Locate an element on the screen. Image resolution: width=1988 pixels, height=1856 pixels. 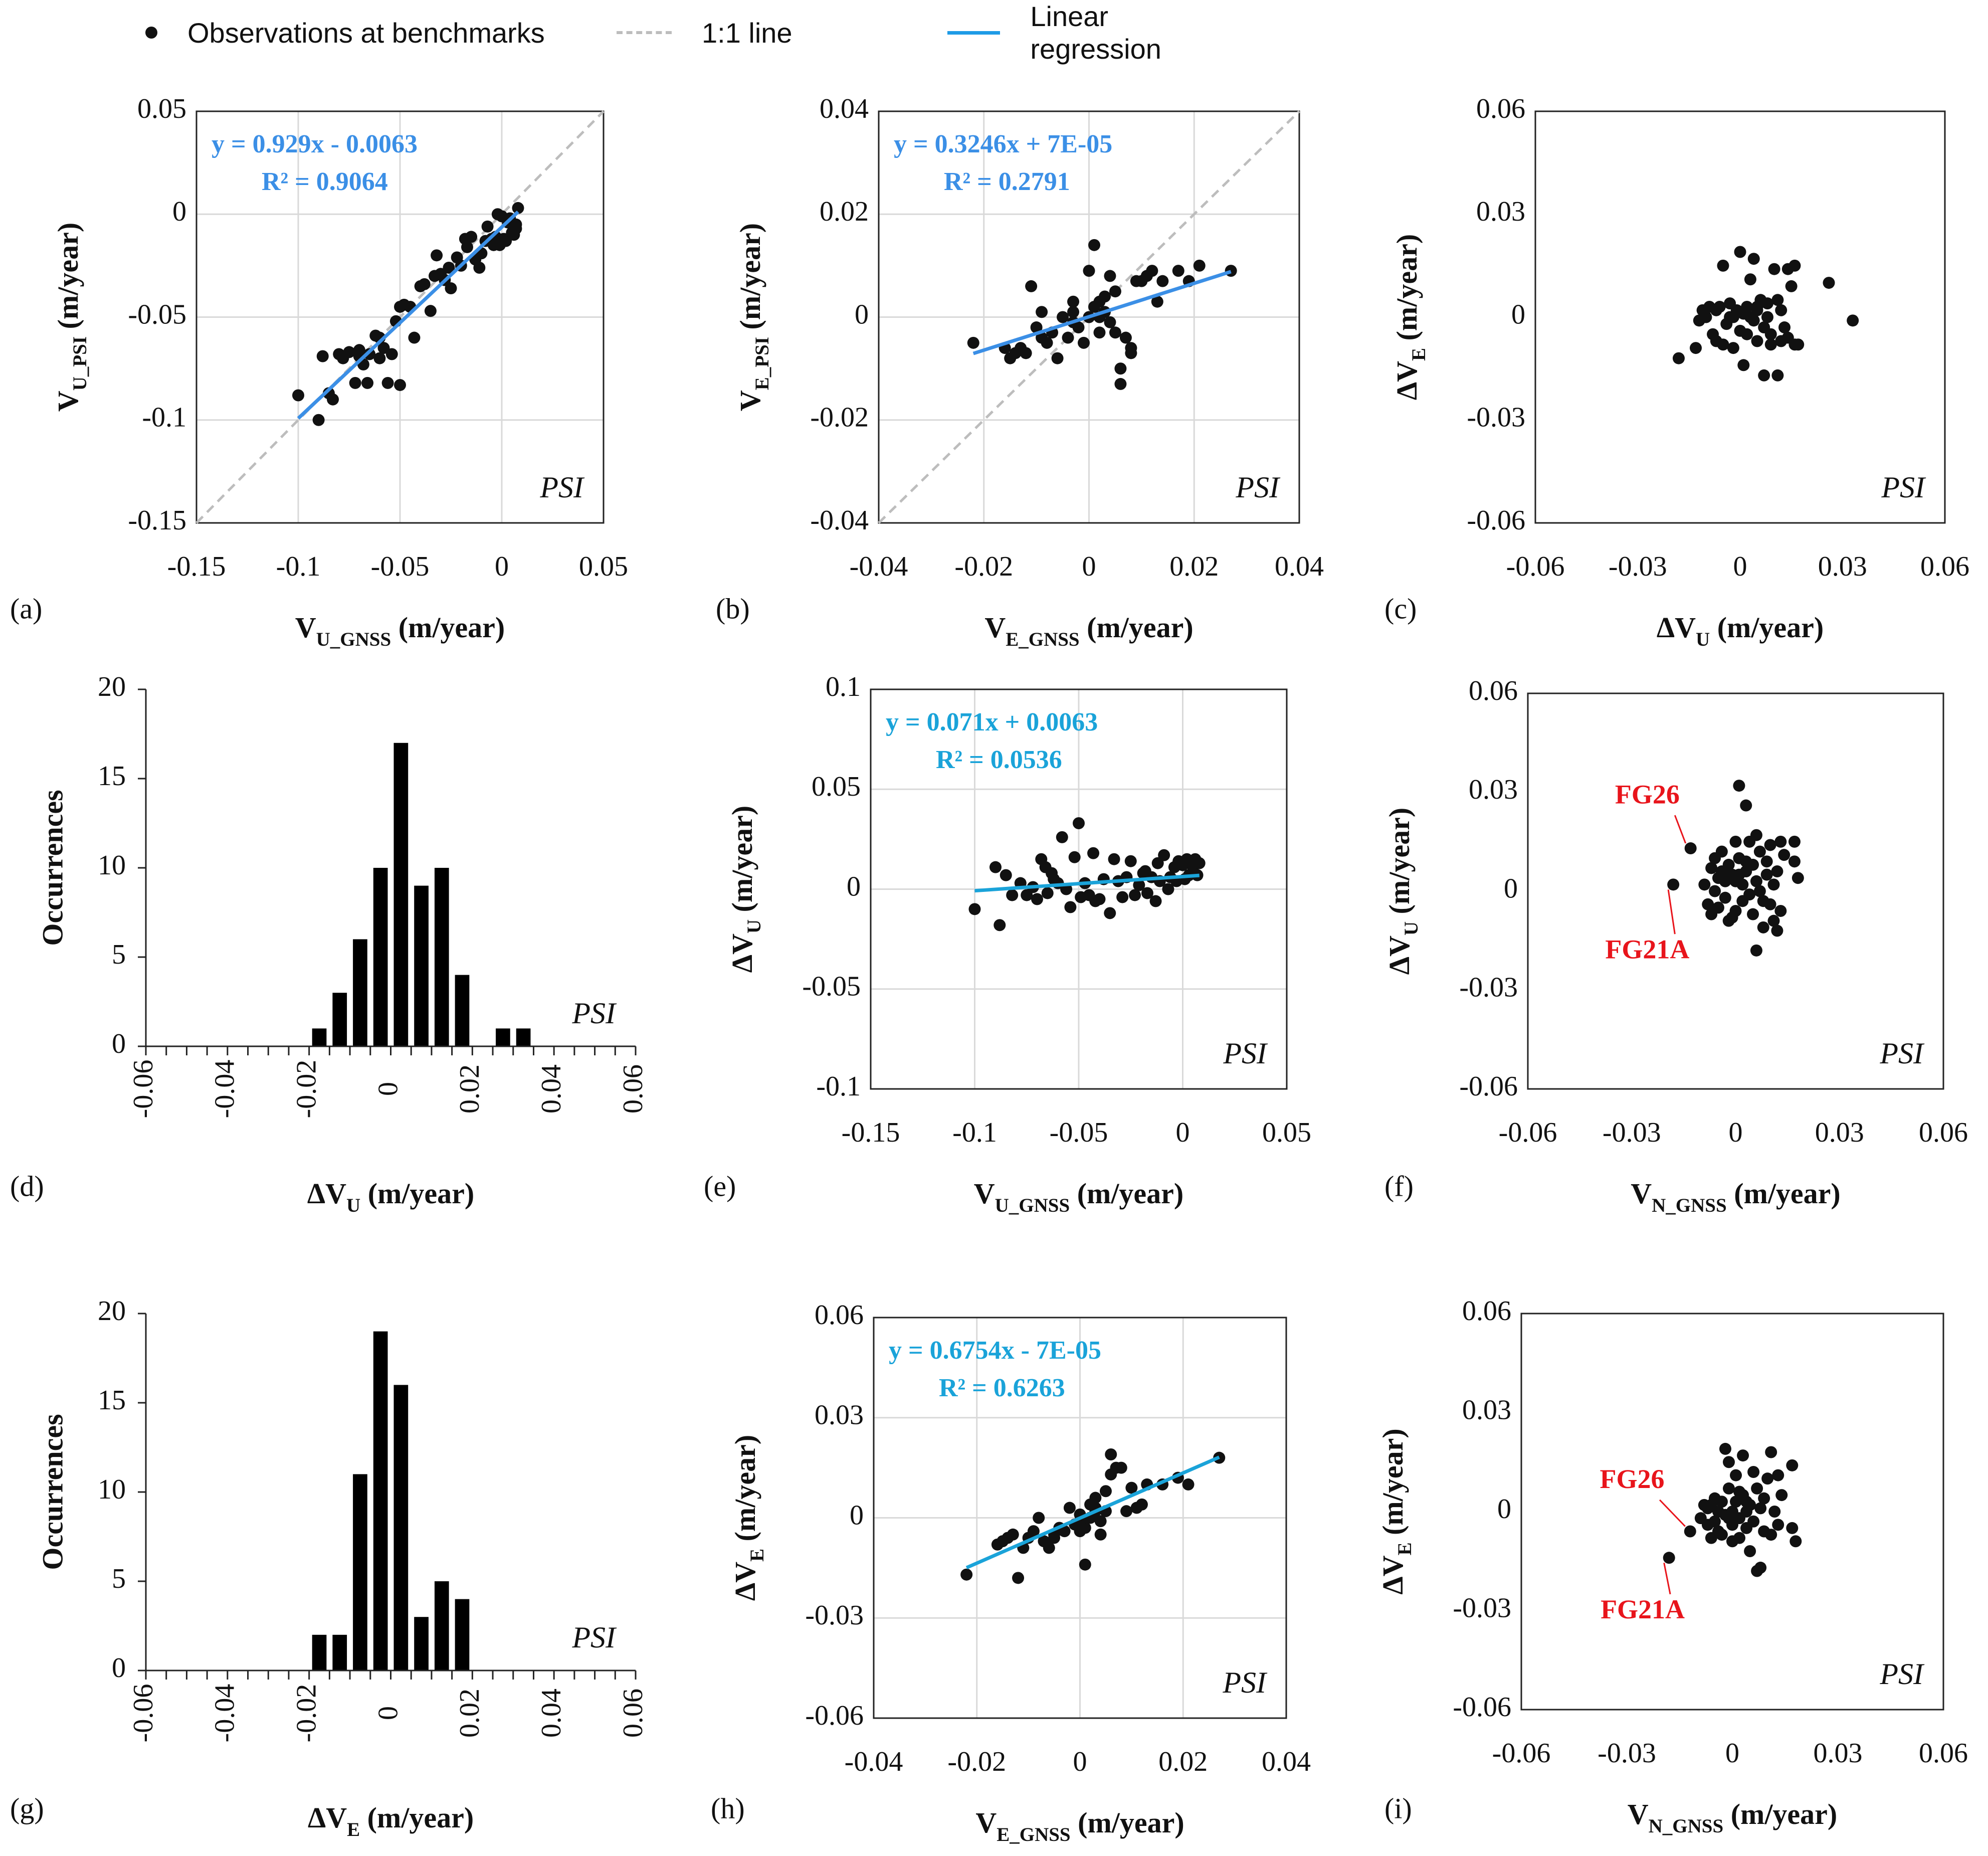
x-tick-label: 0.03 is located at coordinates (1839, 1132).